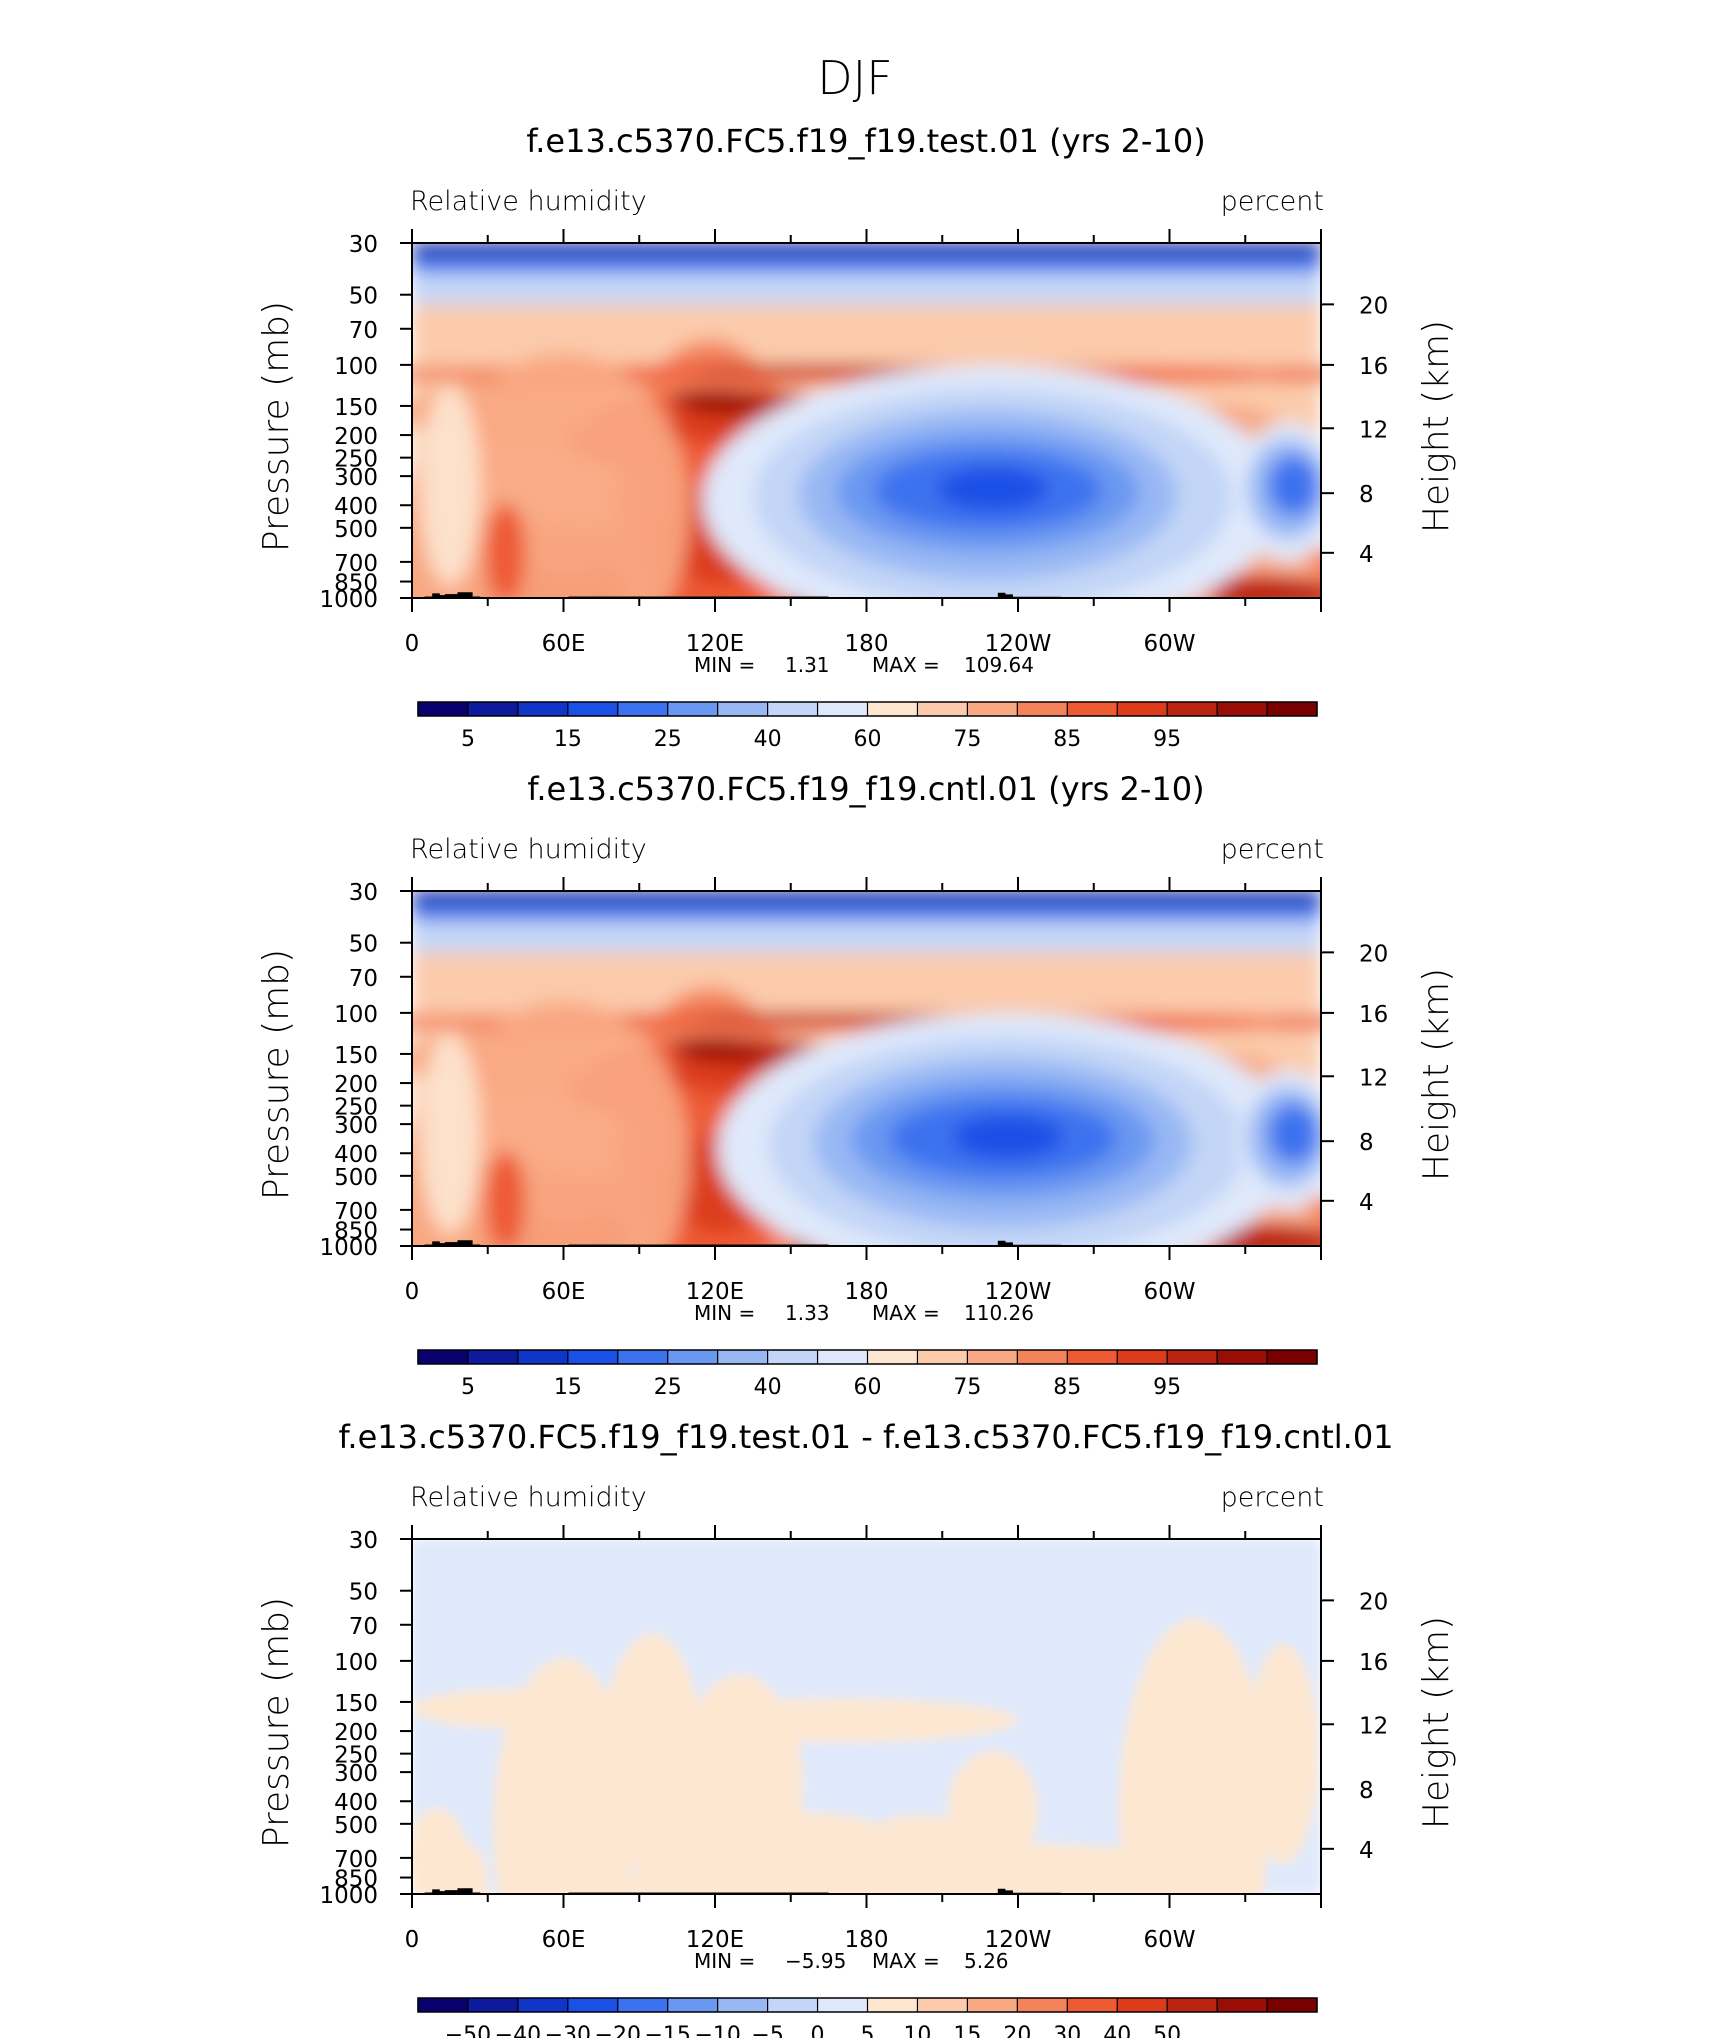  I want to click on colorbar-label: −15, so click(668, 2030).